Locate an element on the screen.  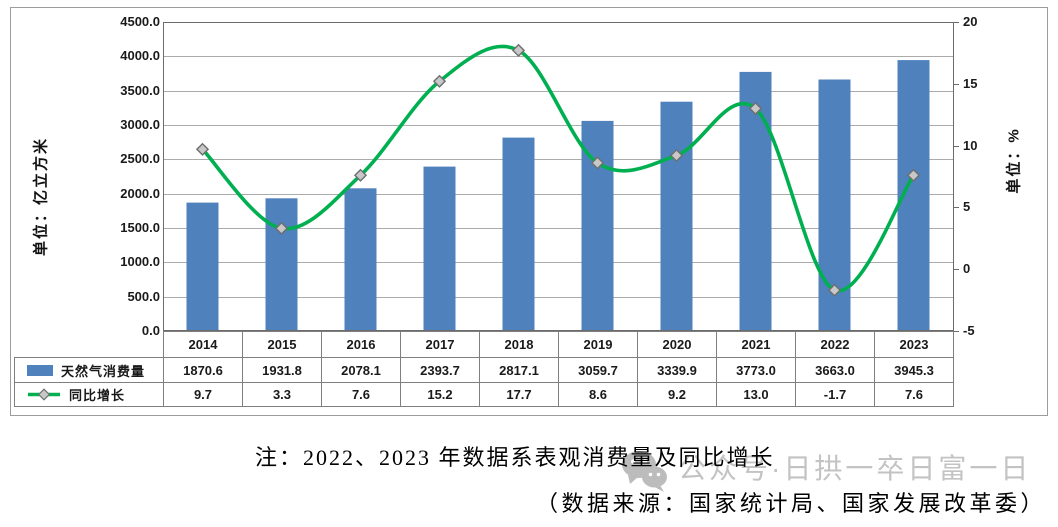
growth-cell-2018: 17.7 is located at coordinates (519, 394).